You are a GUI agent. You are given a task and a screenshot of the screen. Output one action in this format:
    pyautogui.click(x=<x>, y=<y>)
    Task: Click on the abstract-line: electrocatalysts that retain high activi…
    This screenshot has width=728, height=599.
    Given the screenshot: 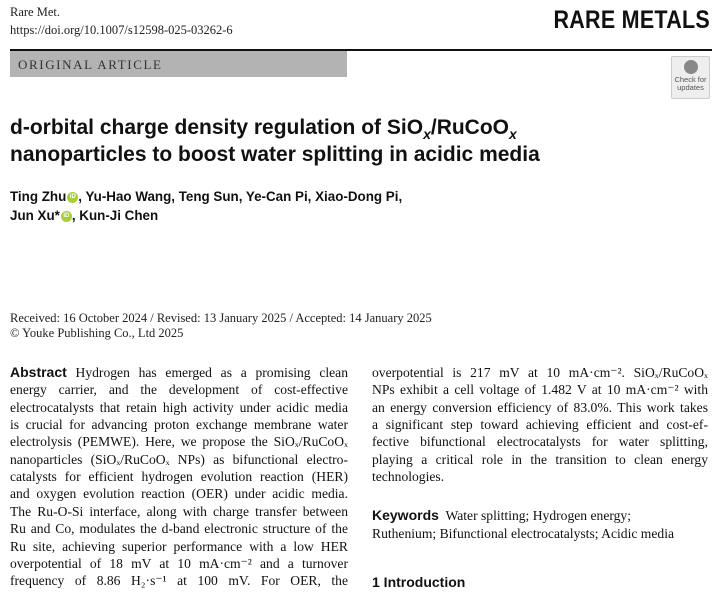 What is the action you would take?
    pyautogui.click(x=179, y=407)
    